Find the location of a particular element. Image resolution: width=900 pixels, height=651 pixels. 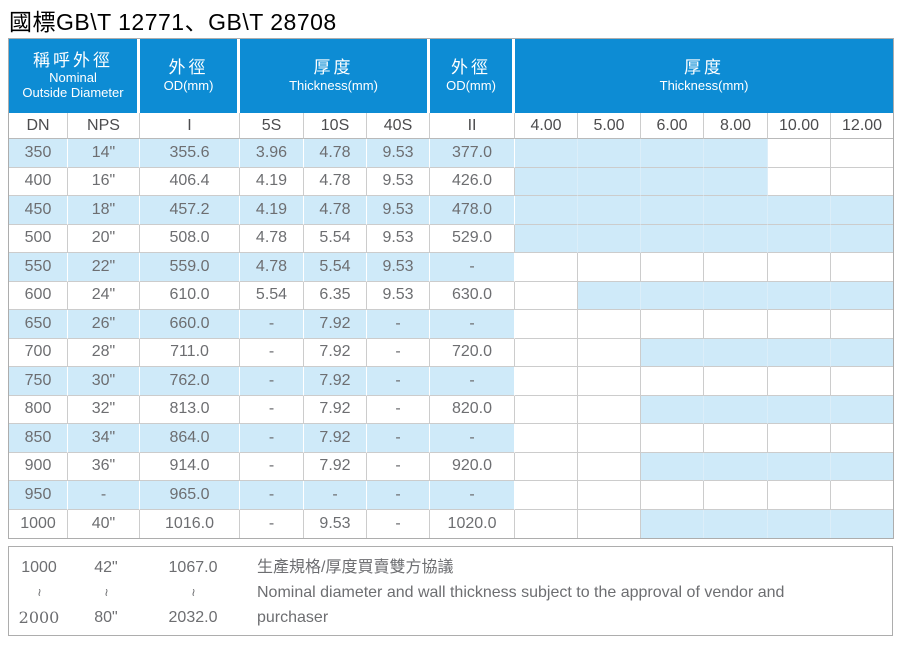

cell-5s: 3.96 is located at coordinates (272, 153).